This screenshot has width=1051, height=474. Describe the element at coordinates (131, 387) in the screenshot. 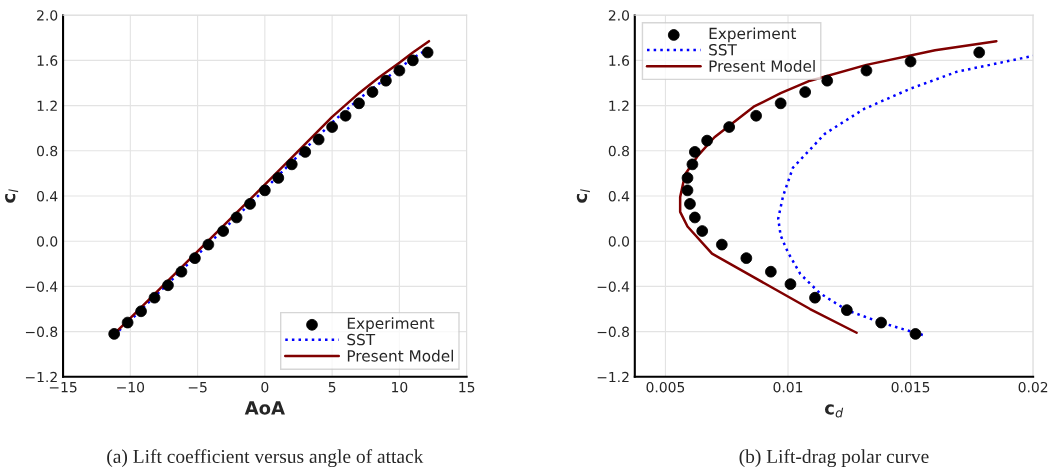

I see `x-tick-label: −10` at that location.